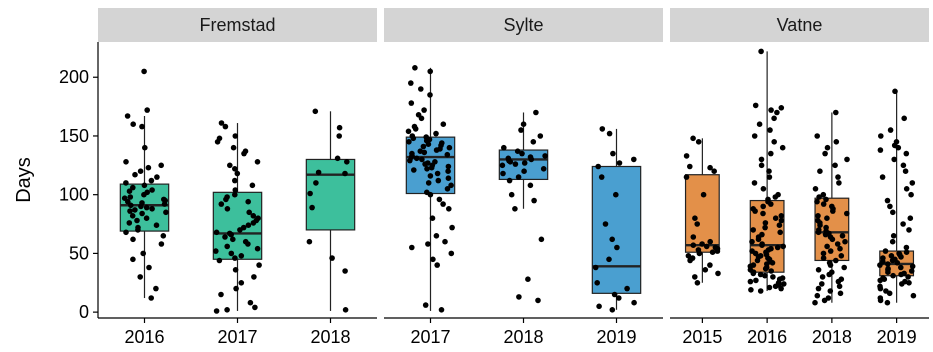  I want to click on y-tick-label: 150, so click(74, 136).